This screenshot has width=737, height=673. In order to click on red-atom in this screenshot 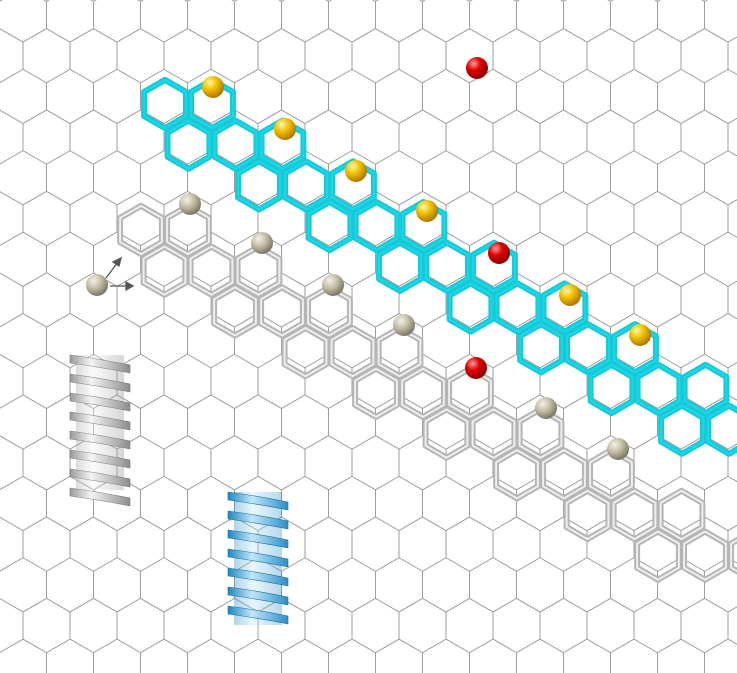, I will do `click(477, 68)`.